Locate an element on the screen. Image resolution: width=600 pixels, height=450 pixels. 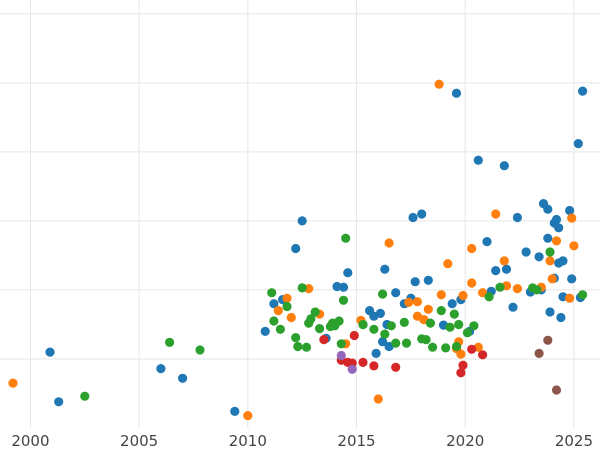
x-tick-label: 2000 is located at coordinates (30, 441).